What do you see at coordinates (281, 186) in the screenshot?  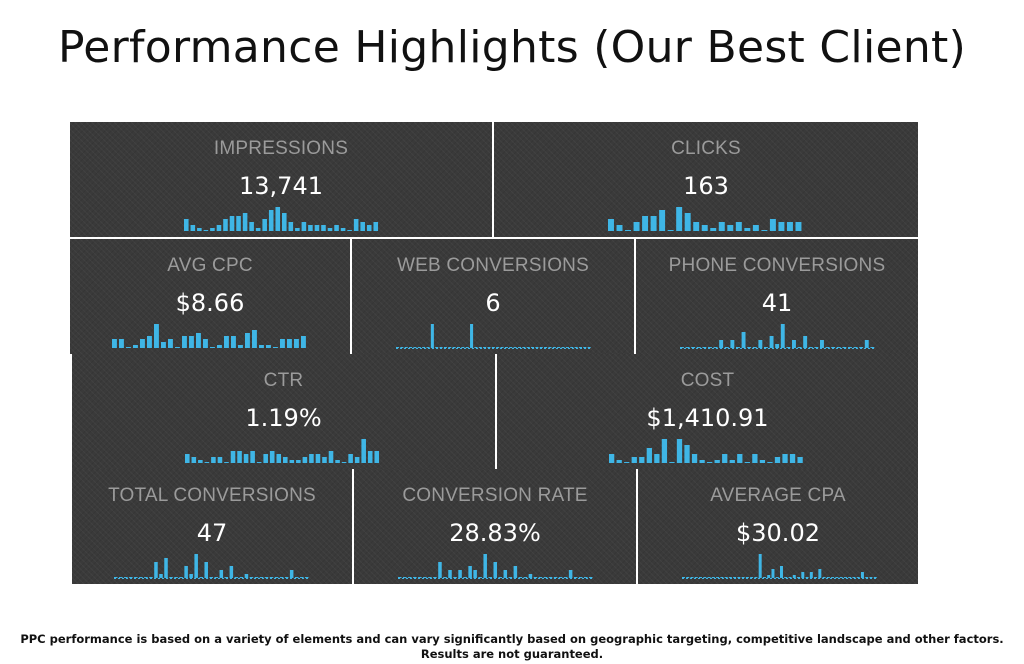 I see `kpi-value: 13,741` at bounding box center [281, 186].